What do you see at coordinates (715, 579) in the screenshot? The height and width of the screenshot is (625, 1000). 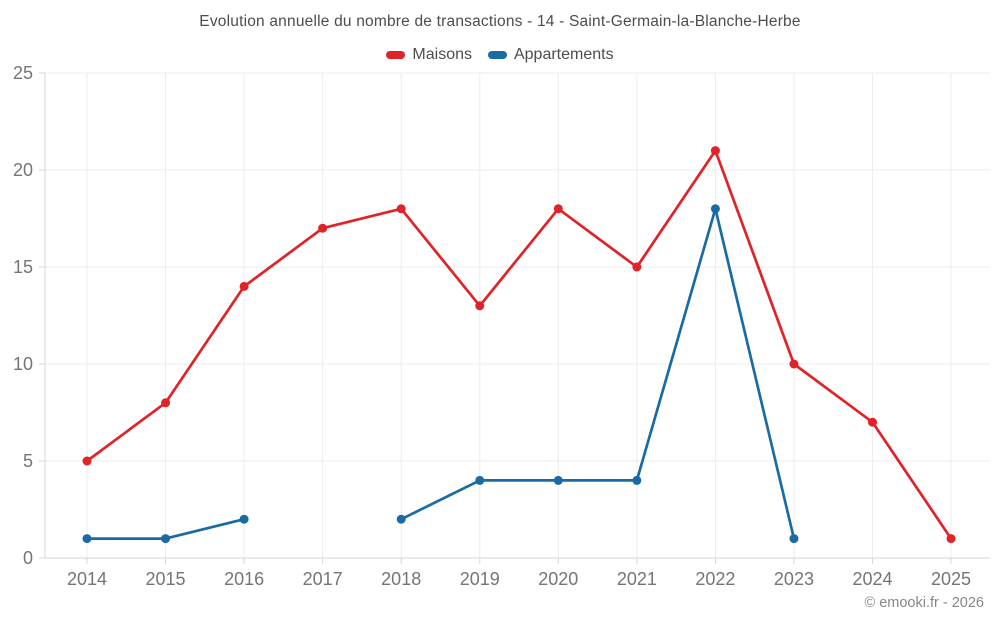 I see `x-tick-label: 2022` at bounding box center [715, 579].